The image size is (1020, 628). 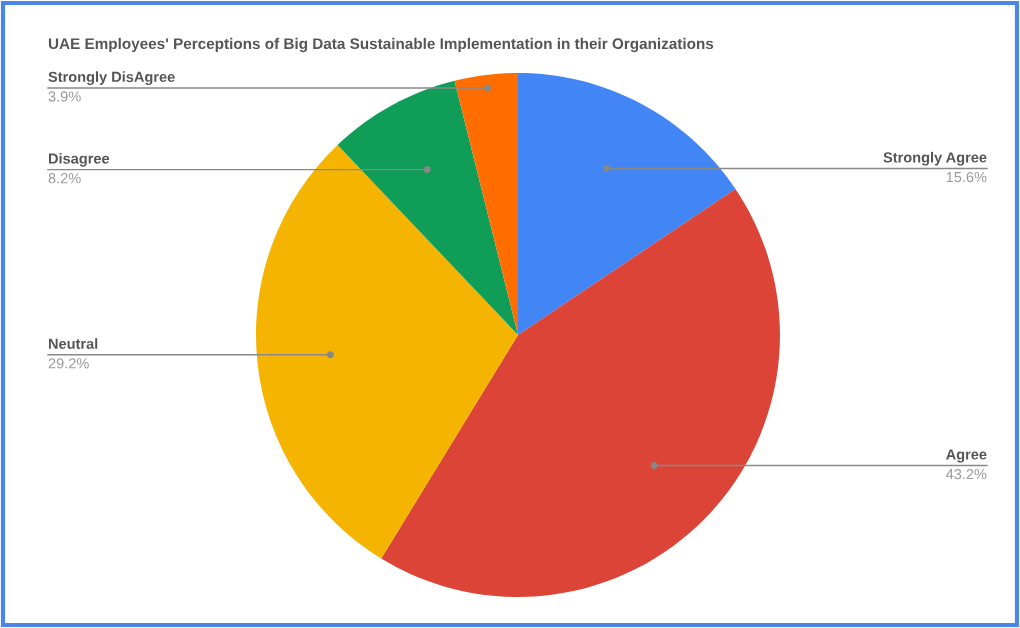 What do you see at coordinates (935, 158) in the screenshot?
I see `slice-label: Strongly Agree` at bounding box center [935, 158].